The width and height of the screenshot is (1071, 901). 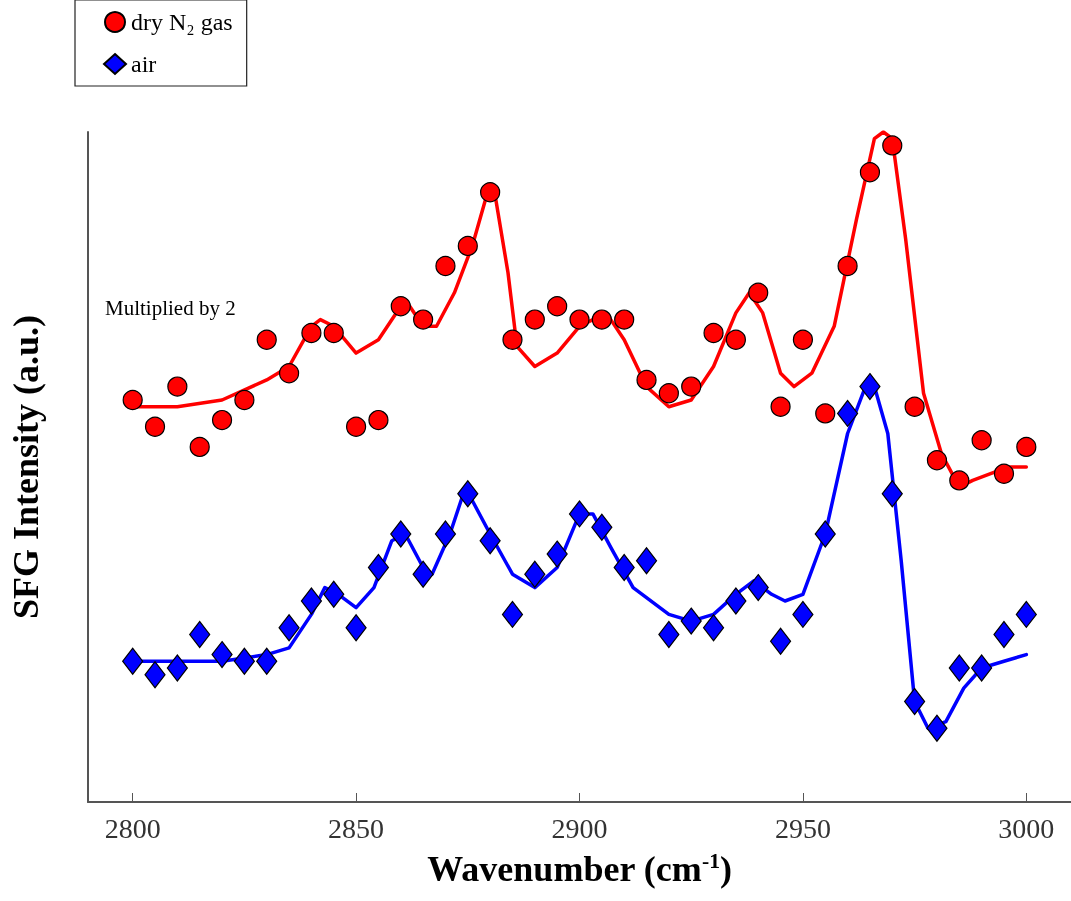 I want to click on legend-label: dry N₂ gas, so click(x=182, y=22).